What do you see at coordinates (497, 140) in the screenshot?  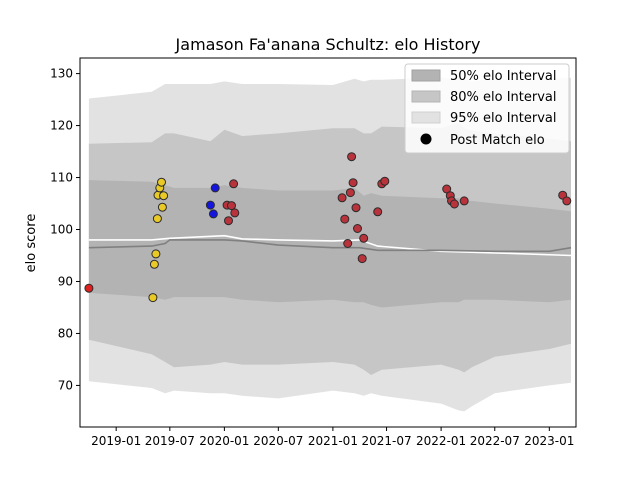 I see `legend-label-post-match: Post Match elo` at bounding box center [497, 140].